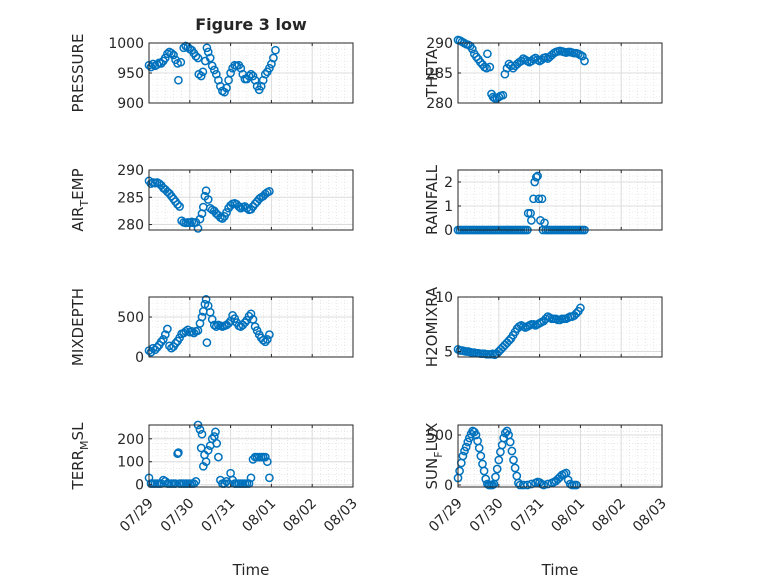  What do you see at coordinates (448, 183) in the screenshot?
I see `y-tick-label: 2` at bounding box center [448, 183].